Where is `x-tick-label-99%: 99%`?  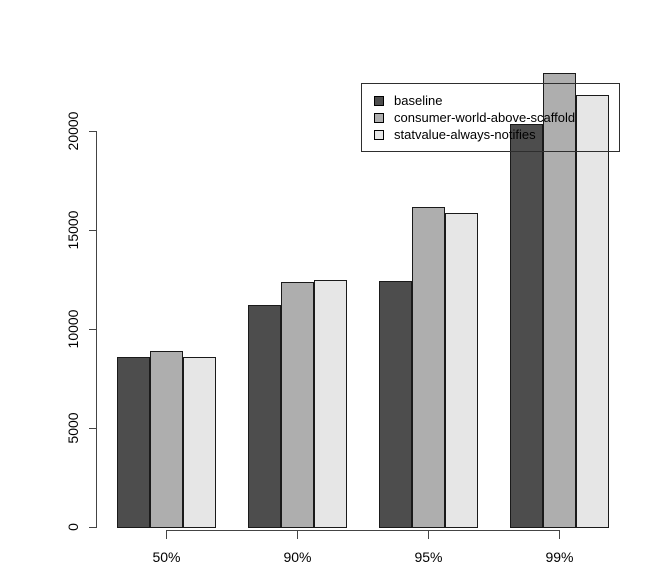
x-tick-label-99%: 99% is located at coordinates (559, 557).